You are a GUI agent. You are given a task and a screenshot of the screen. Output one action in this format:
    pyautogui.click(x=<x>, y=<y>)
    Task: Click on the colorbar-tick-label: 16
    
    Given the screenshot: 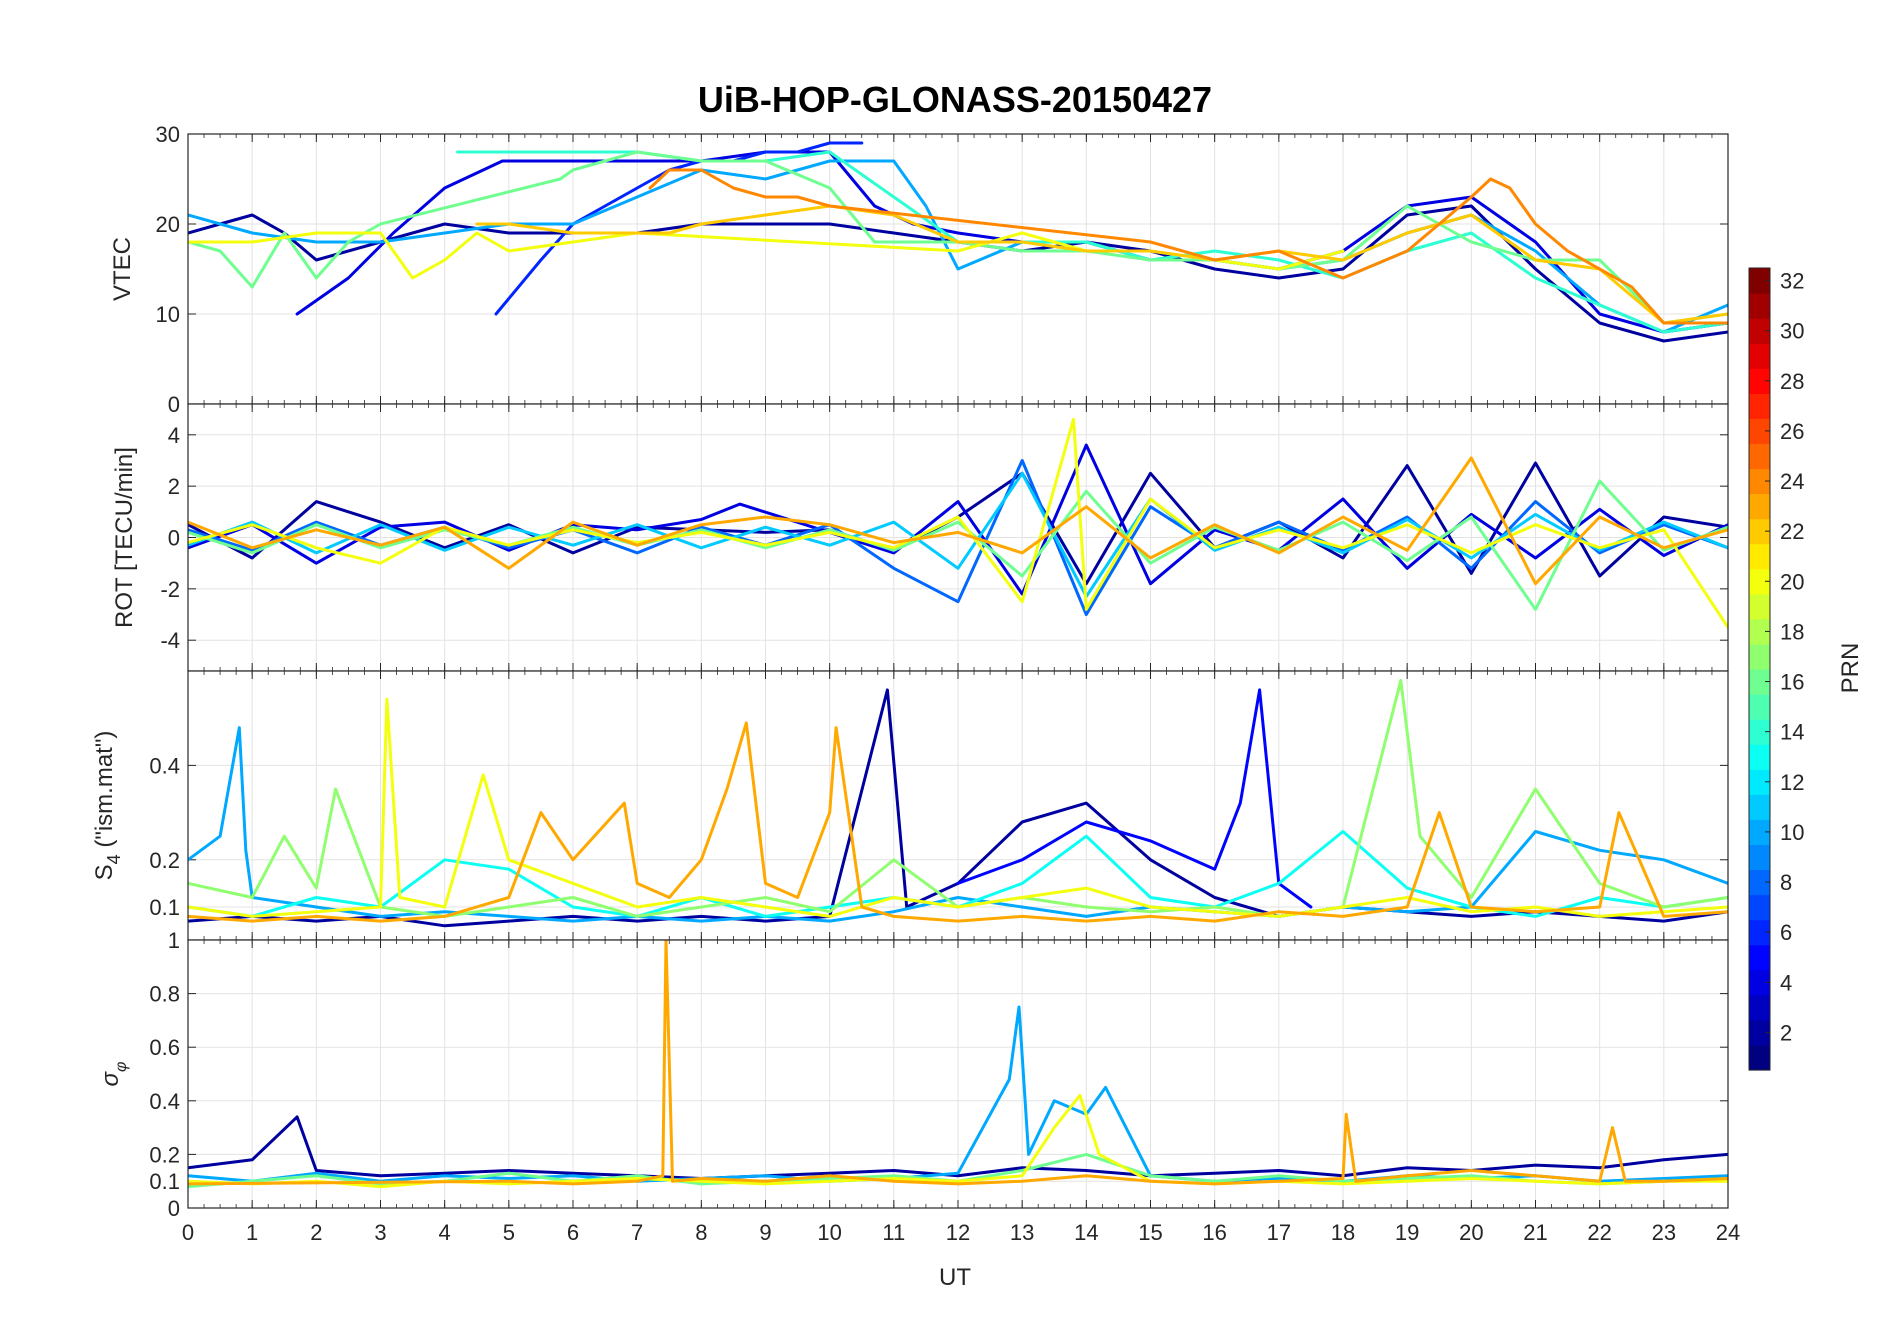 What is the action you would take?
    pyautogui.click(x=1792, y=682)
    